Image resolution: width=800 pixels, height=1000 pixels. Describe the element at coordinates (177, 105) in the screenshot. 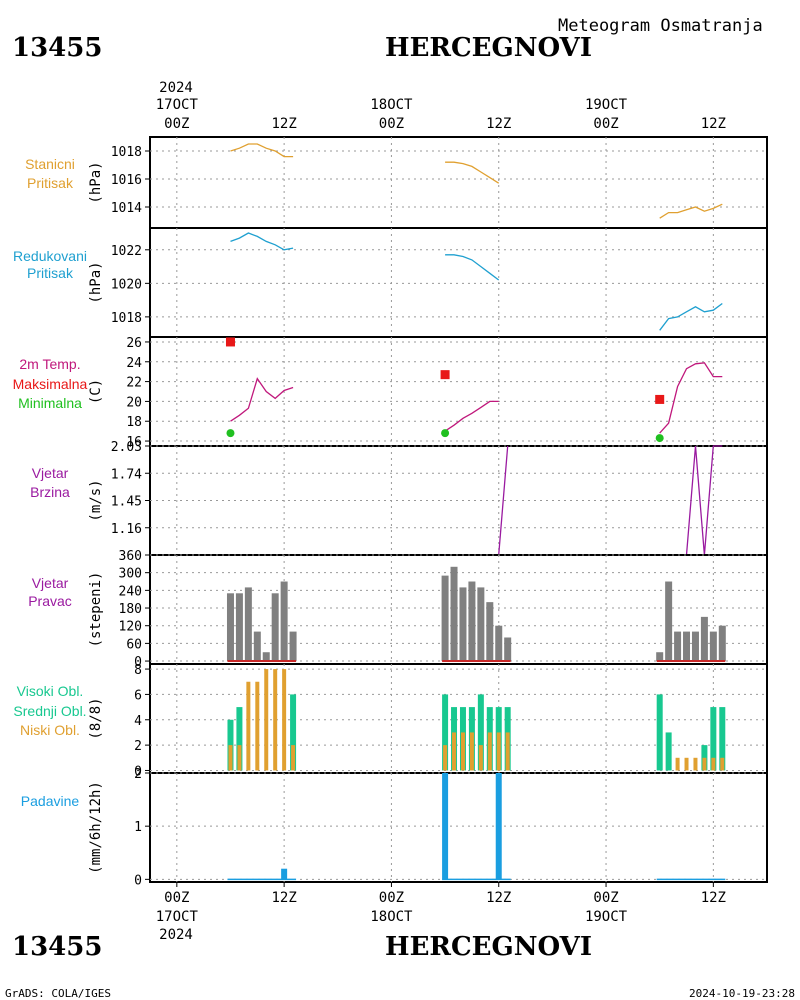

I see `top-date-label: 17OCT` at that location.